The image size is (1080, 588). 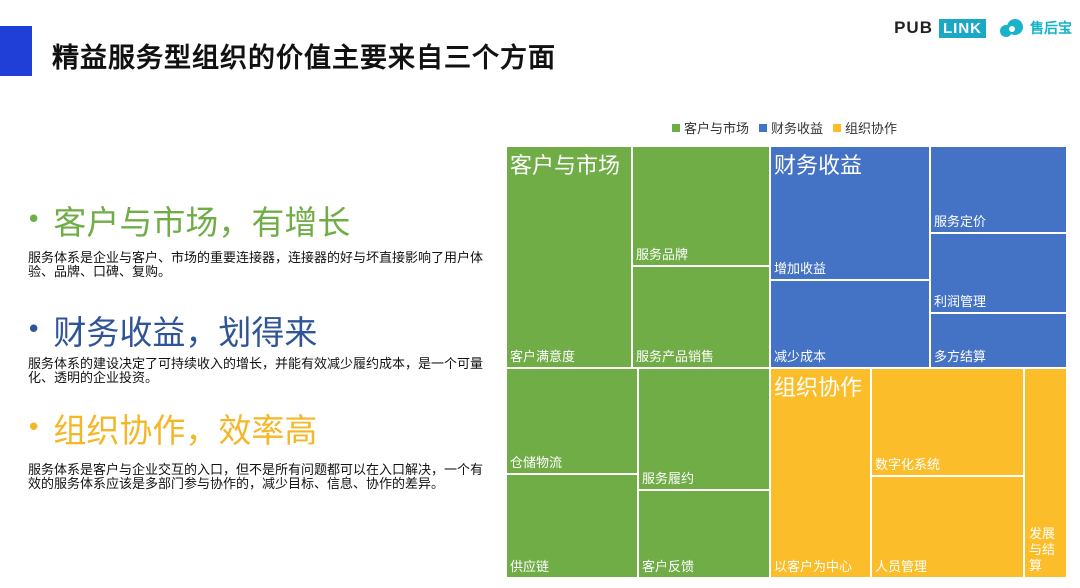 I want to click on legend-item-financial: 财务收益, so click(x=791, y=127).